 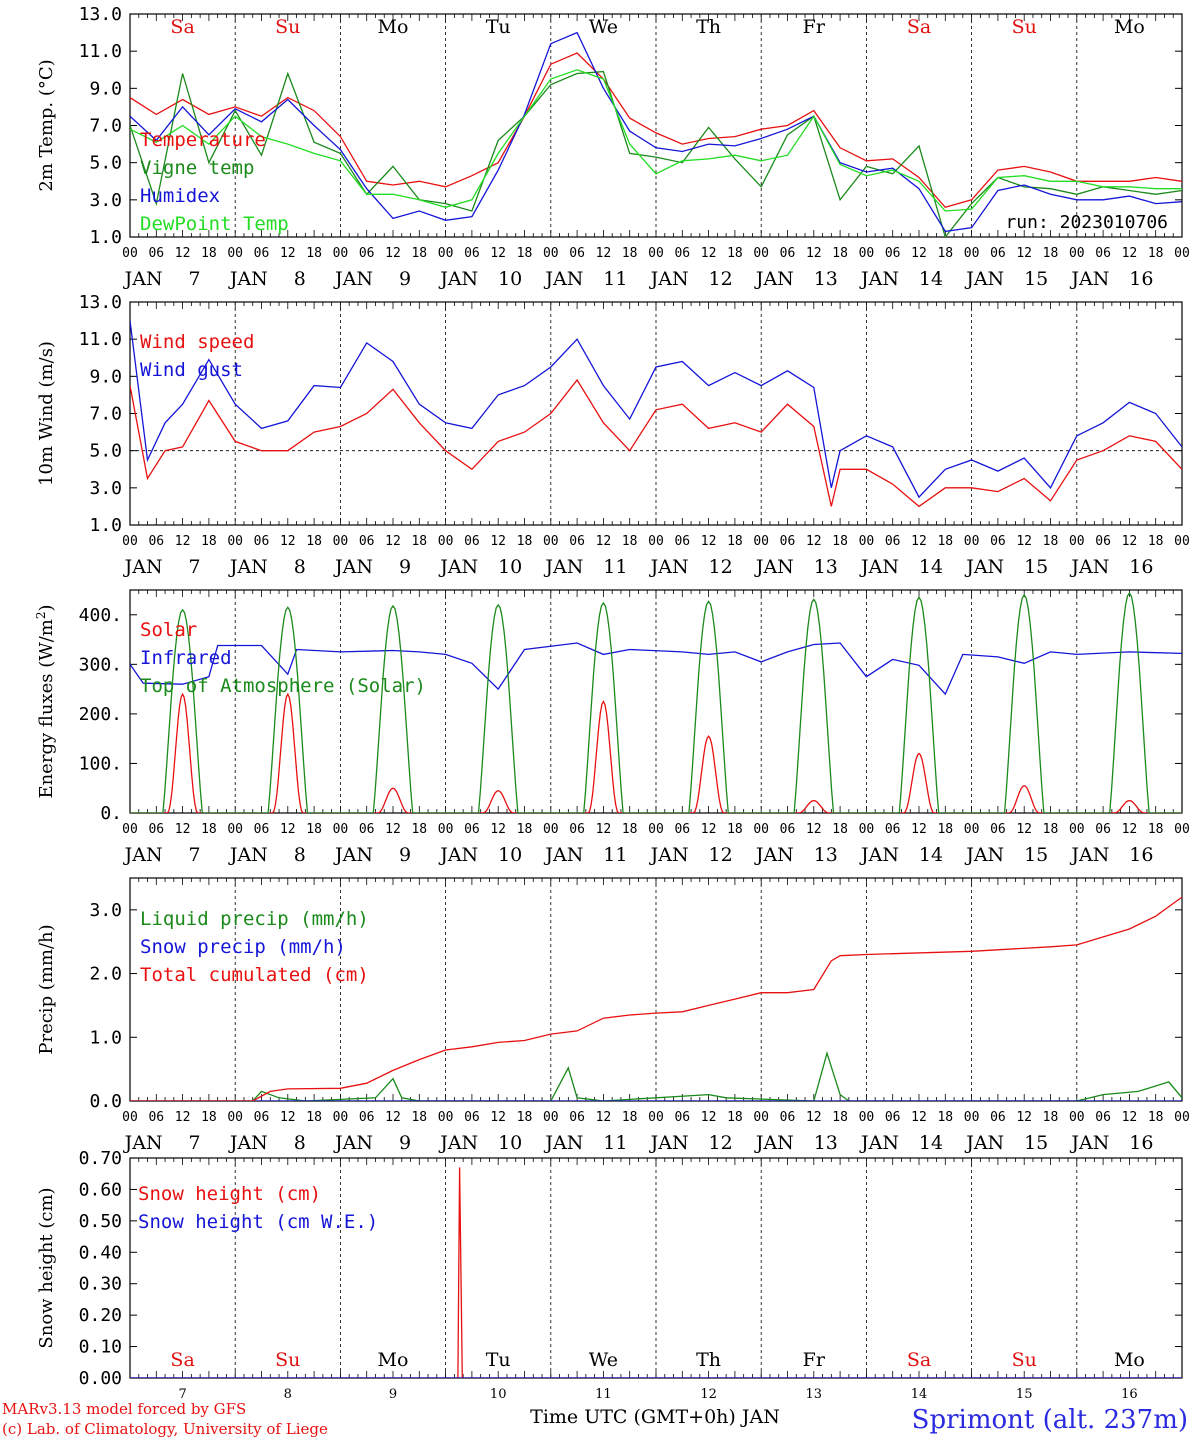 I want to click on panel-frame, so click(x=656, y=701).